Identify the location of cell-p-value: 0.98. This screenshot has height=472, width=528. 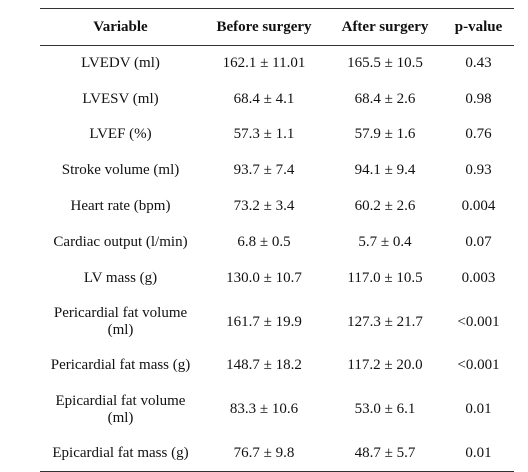
(478, 98).